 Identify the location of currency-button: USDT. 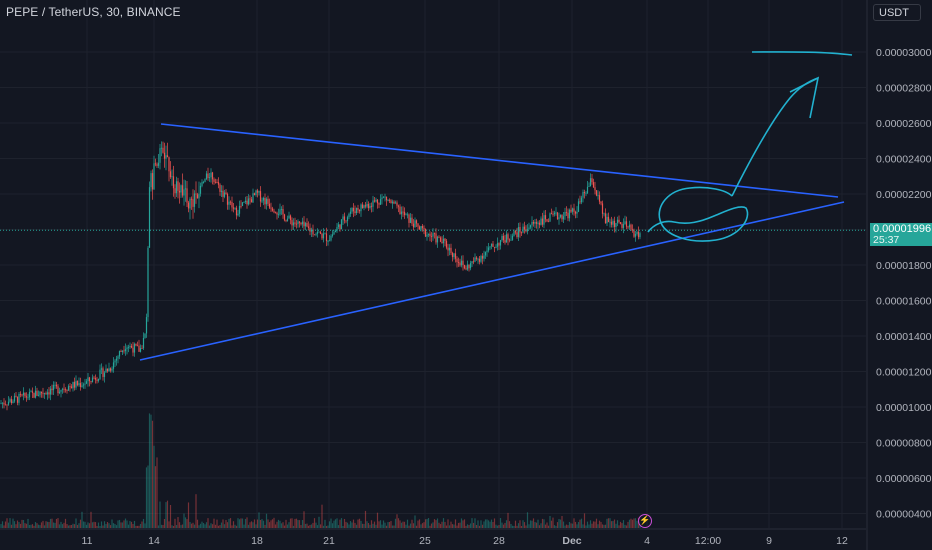
(897, 12).